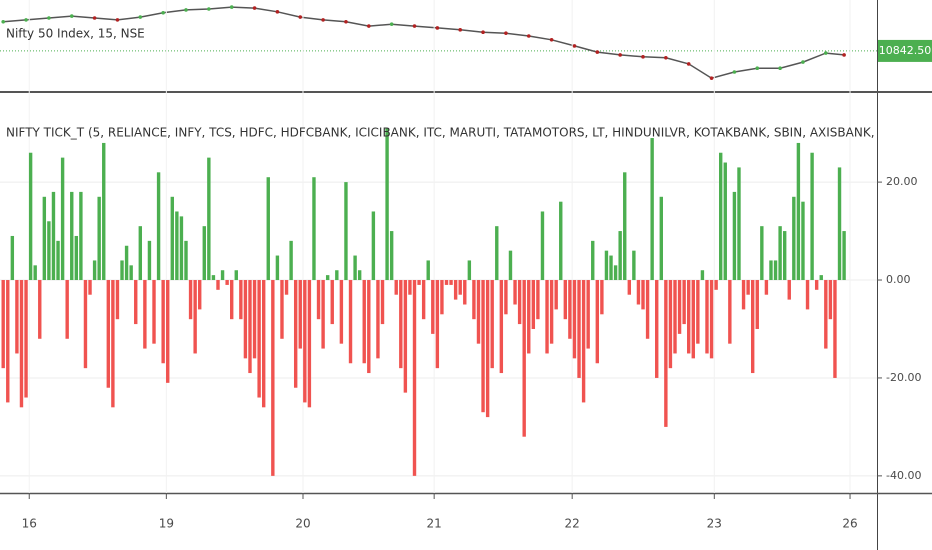 The width and height of the screenshot is (932, 550). Describe the element at coordinates (75, 34) in the screenshot. I see `main-pane-title: Nifty 50 Index, 15, NSE` at that location.